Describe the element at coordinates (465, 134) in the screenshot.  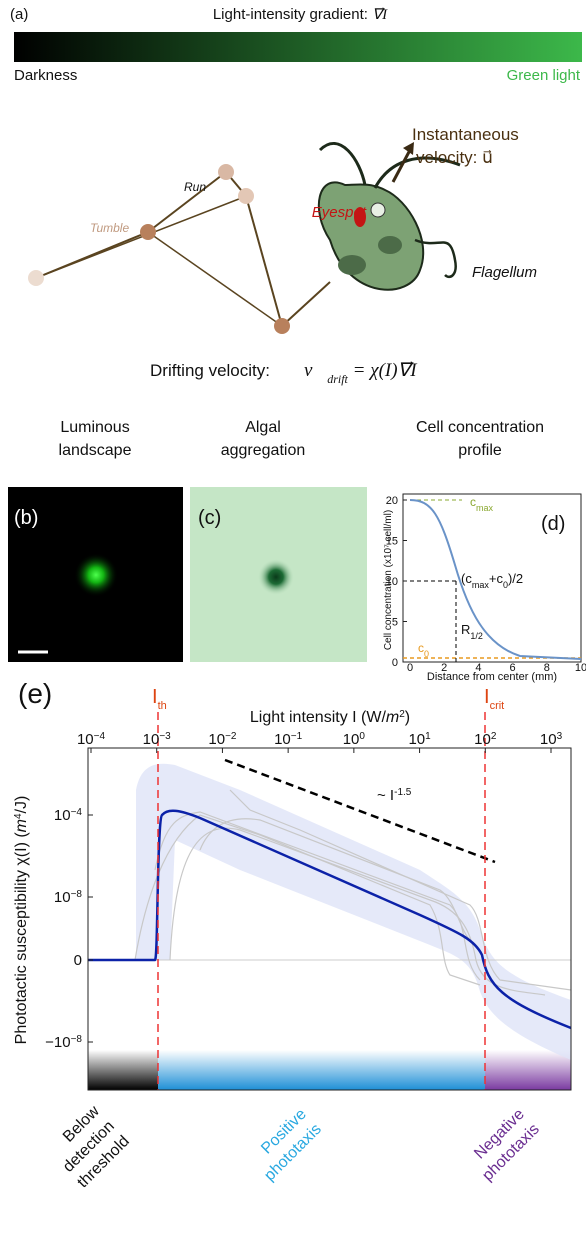
I see `velocity-label: Instantaneous` at that location.